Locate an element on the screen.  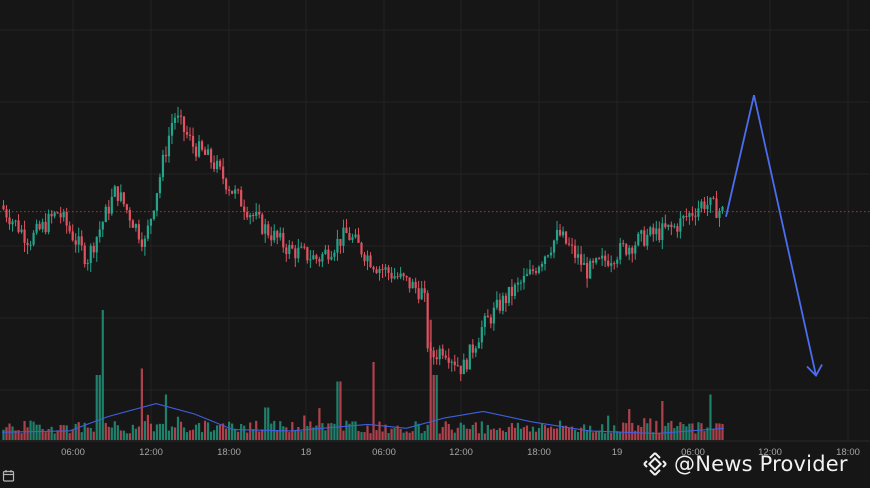
calendar-range-icon is located at coordinates (9, 476).